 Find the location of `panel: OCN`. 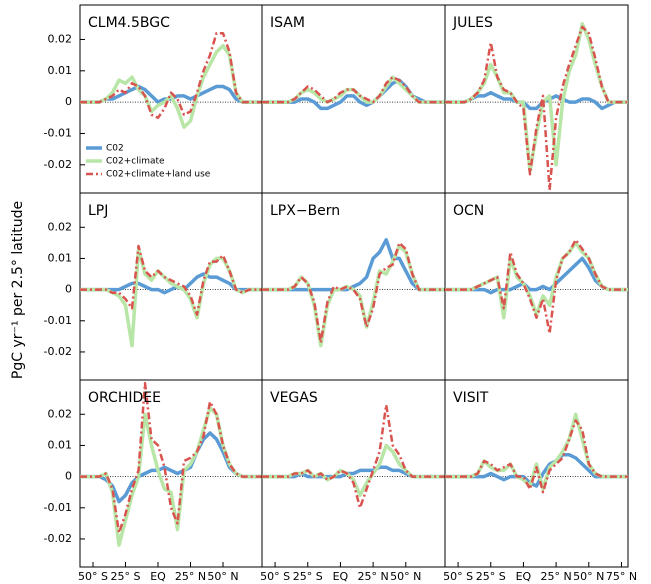

panel: OCN is located at coordinates (536, 286).